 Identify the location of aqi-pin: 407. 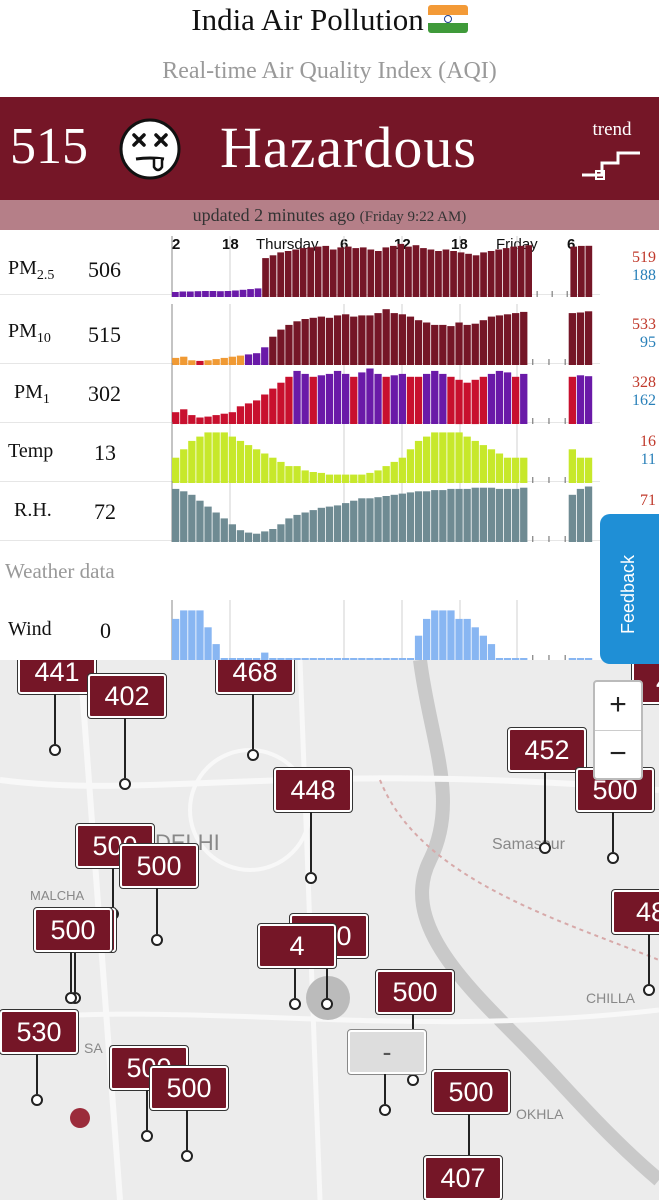
(463, 1177).